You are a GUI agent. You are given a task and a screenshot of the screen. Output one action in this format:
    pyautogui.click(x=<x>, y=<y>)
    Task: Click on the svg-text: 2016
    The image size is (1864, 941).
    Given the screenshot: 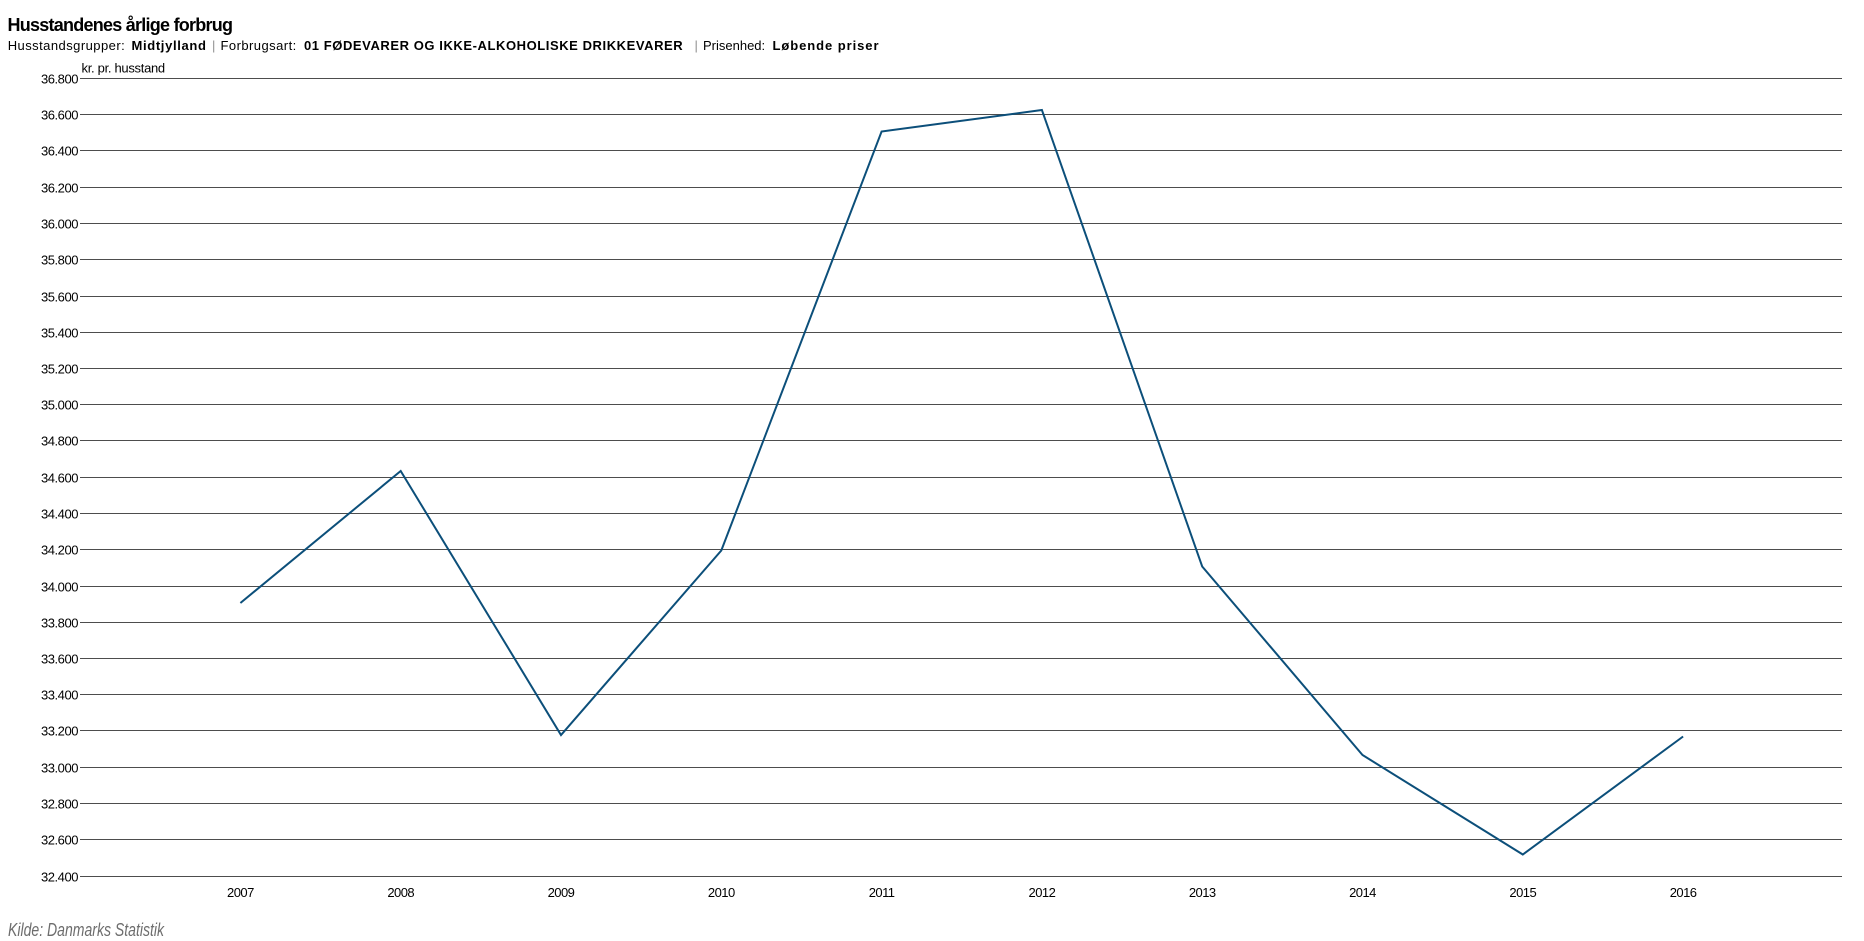 What is the action you would take?
    pyautogui.click(x=1683, y=892)
    